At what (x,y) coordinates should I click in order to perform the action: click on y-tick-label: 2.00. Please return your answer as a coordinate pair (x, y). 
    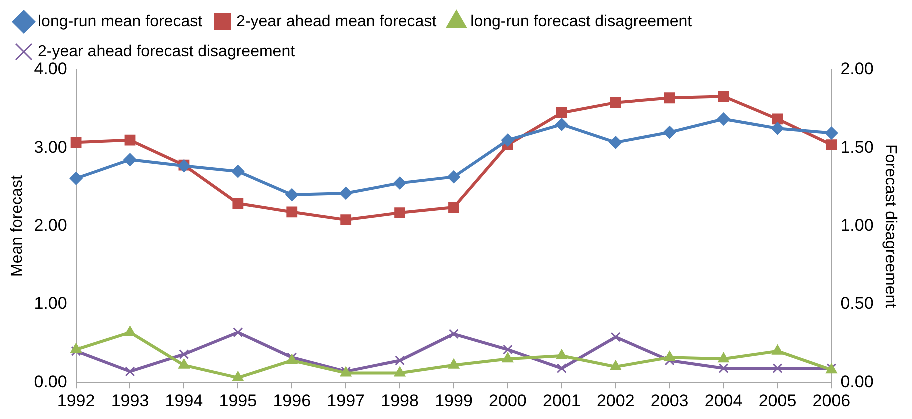
    Looking at the image, I should click on (51, 225).